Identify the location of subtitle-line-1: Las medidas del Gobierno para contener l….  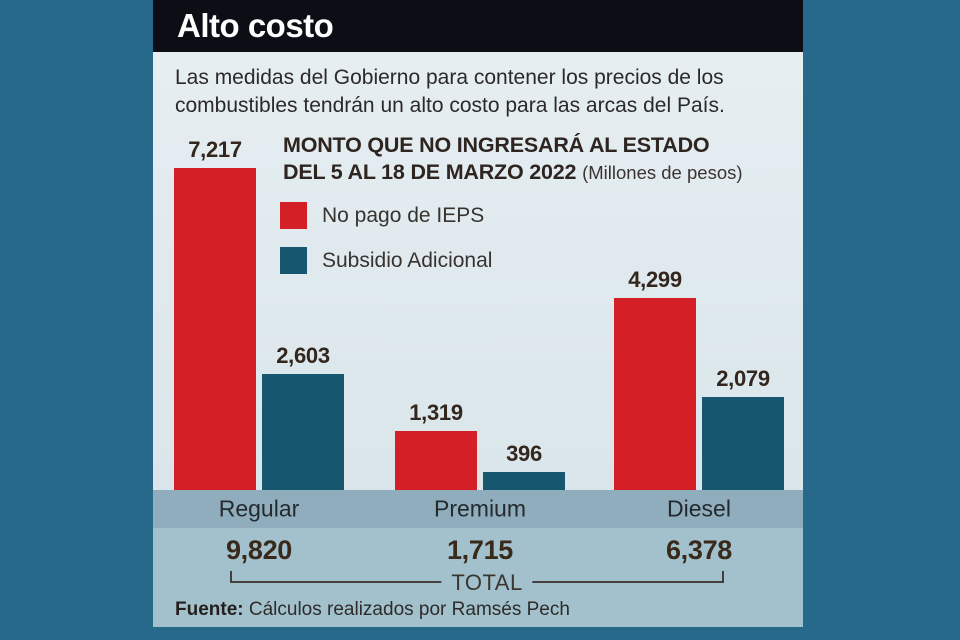
(449, 77).